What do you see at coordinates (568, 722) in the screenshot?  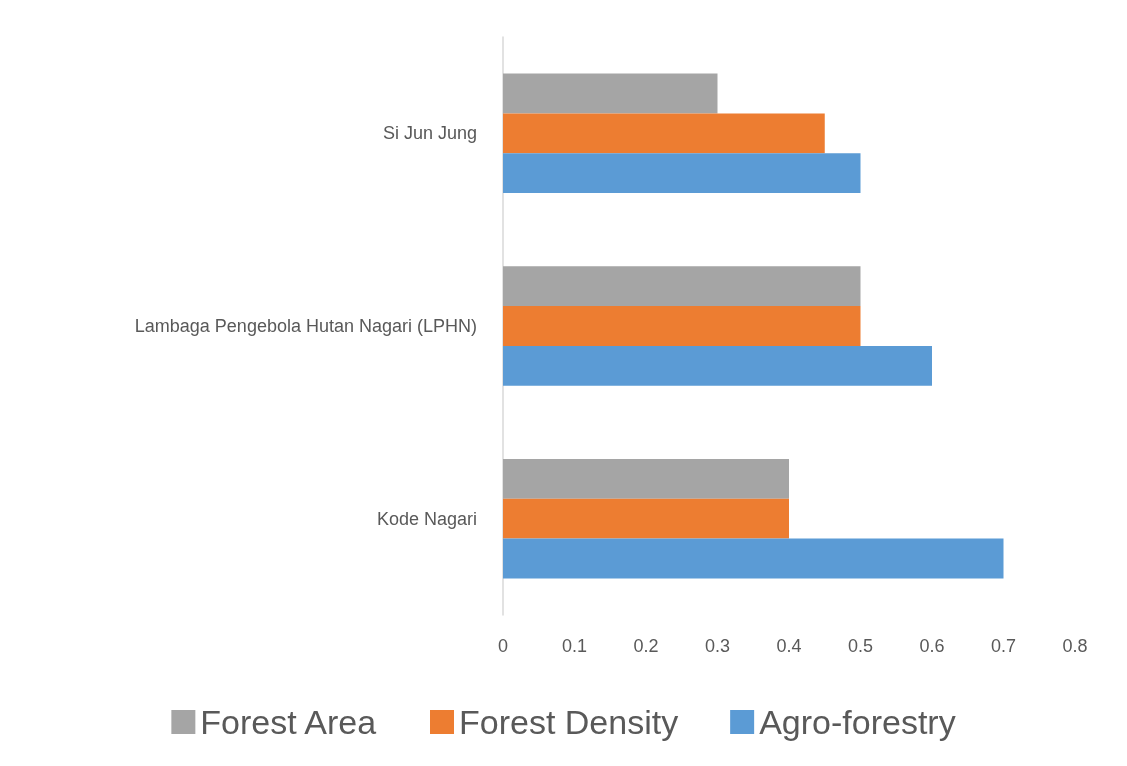 I see `legend-label: Forest Density` at bounding box center [568, 722].